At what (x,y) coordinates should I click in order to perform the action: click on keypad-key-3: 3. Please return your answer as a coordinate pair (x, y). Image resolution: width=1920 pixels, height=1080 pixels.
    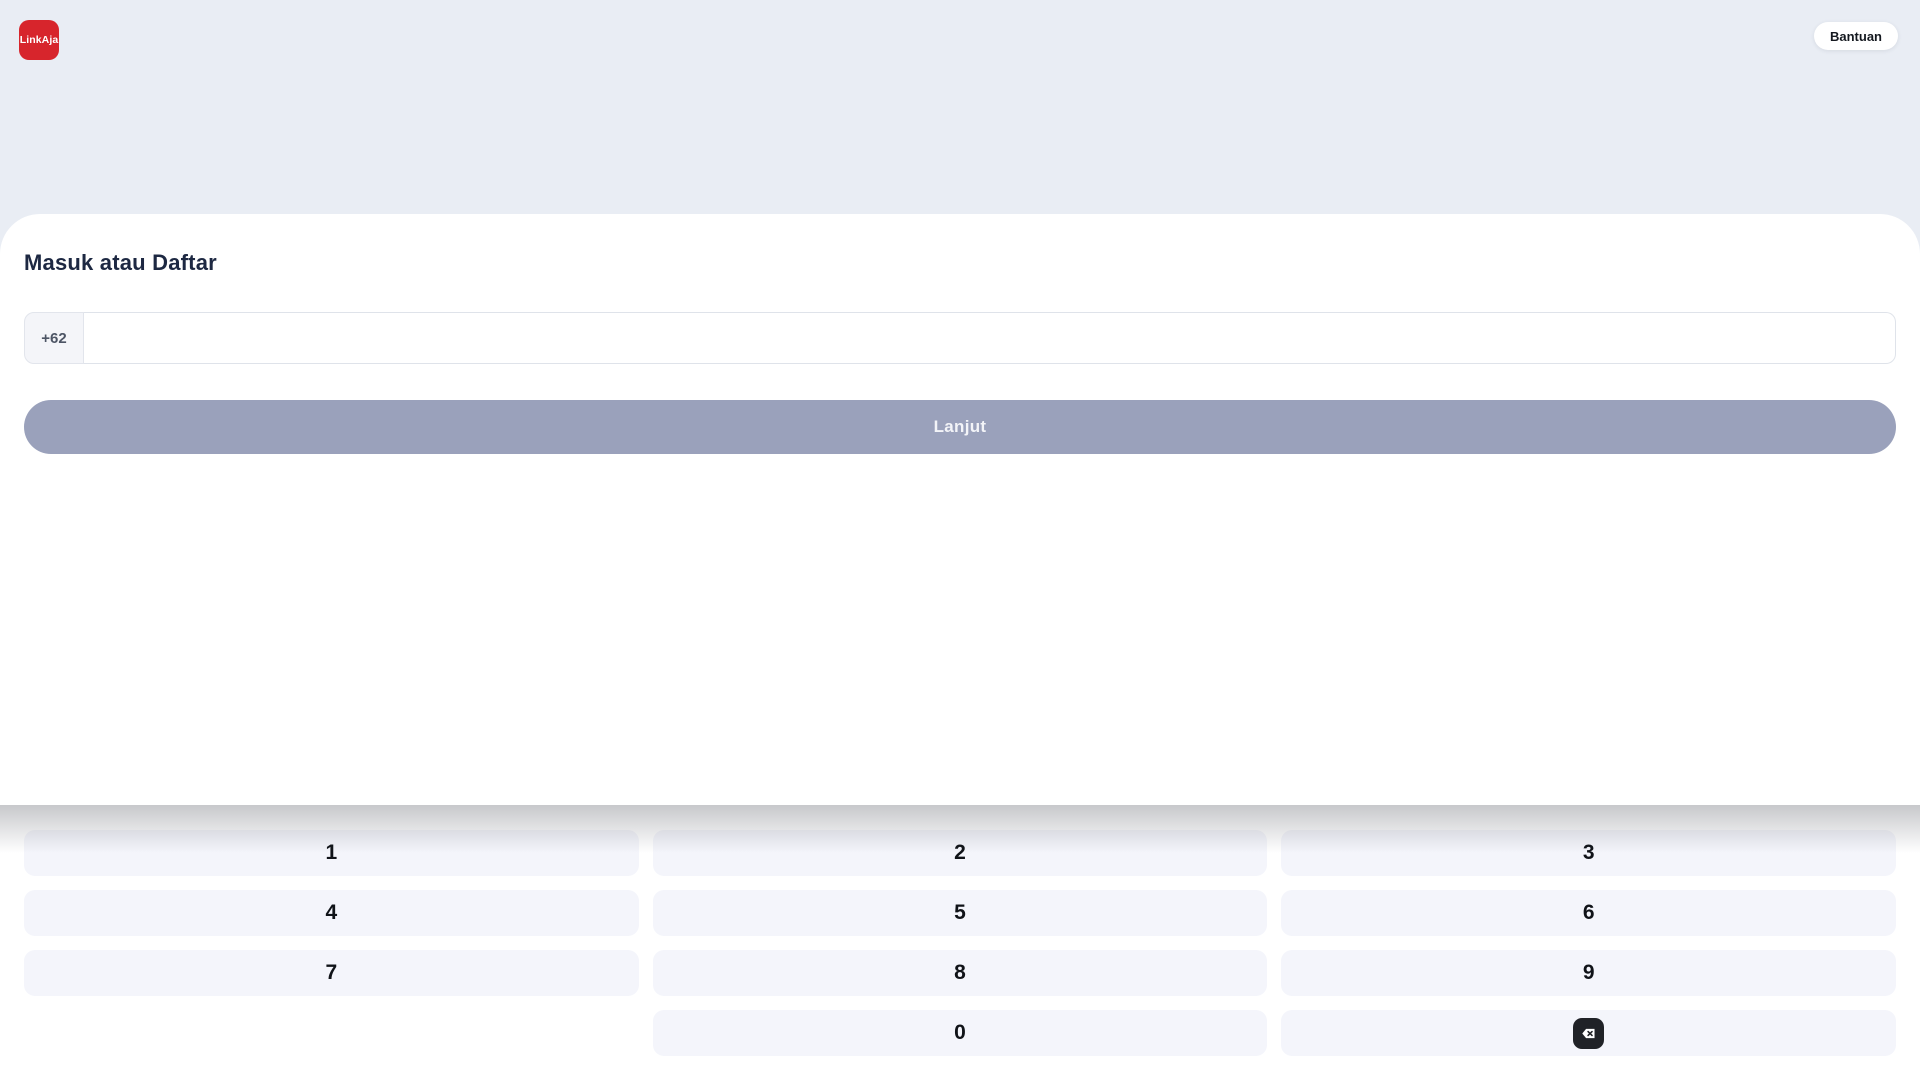
    Looking at the image, I should click on (1588, 853).